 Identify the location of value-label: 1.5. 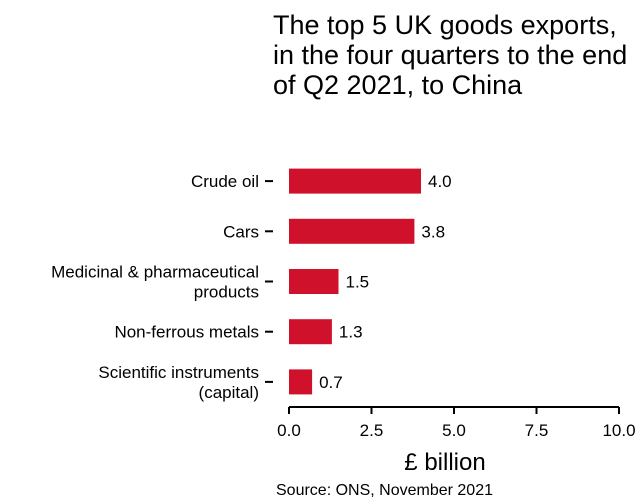
(358, 282).